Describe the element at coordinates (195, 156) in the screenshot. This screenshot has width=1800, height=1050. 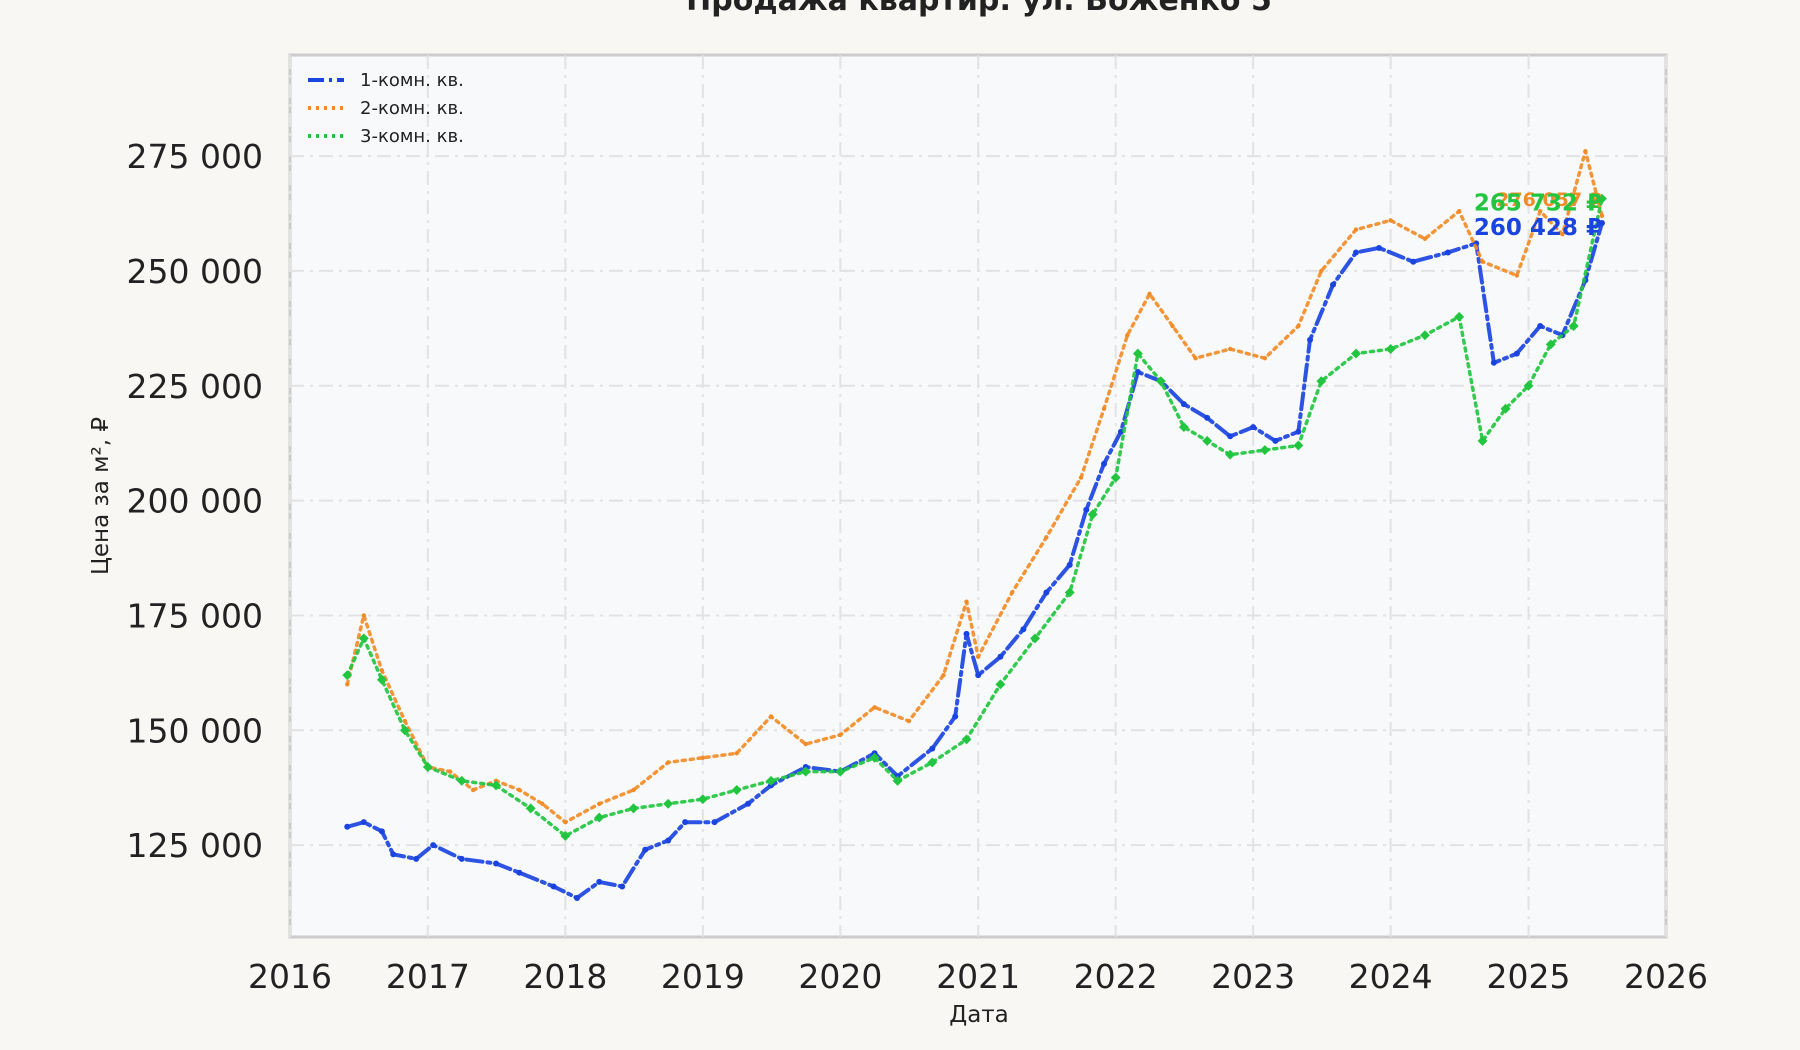
I see `y-tick-label: 275 000` at that location.